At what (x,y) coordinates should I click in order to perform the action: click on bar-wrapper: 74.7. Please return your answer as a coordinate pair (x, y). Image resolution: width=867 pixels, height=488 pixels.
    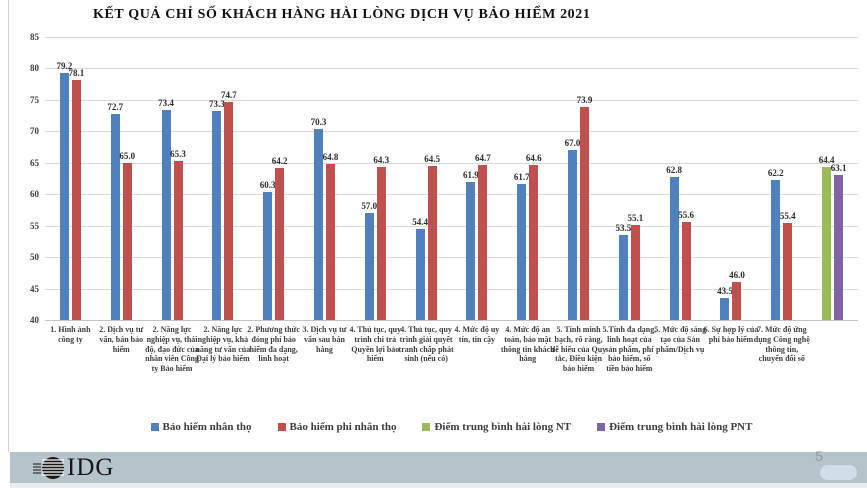
    Looking at the image, I should click on (229, 205).